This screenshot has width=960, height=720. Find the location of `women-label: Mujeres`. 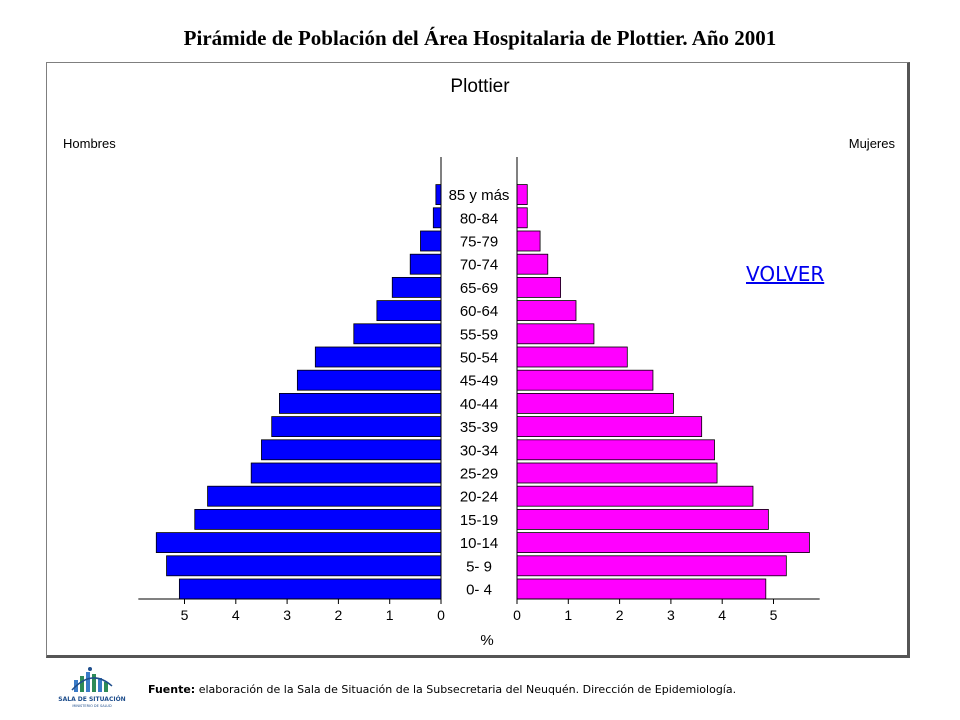

women-label: Mujeres is located at coordinates (872, 143).